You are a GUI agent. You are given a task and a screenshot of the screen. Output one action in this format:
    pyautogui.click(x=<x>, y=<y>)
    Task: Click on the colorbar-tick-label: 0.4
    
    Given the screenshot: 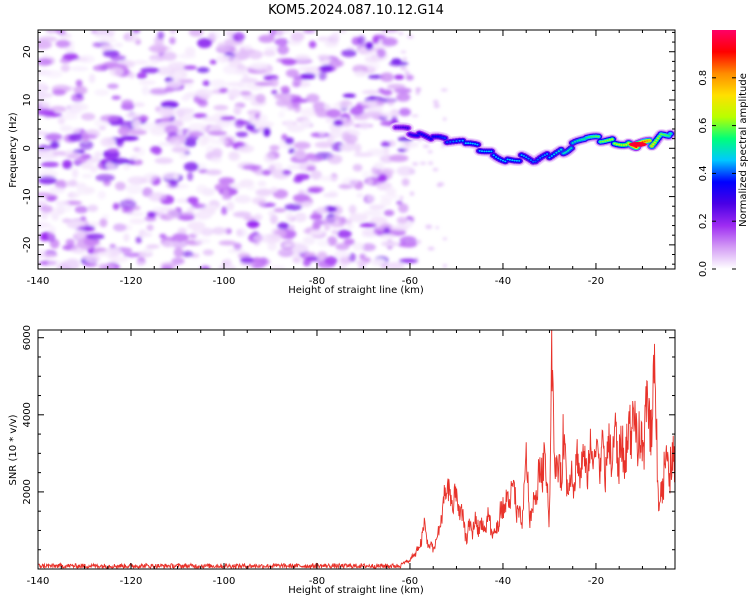 What is the action you would take?
    pyautogui.click(x=703, y=173)
    